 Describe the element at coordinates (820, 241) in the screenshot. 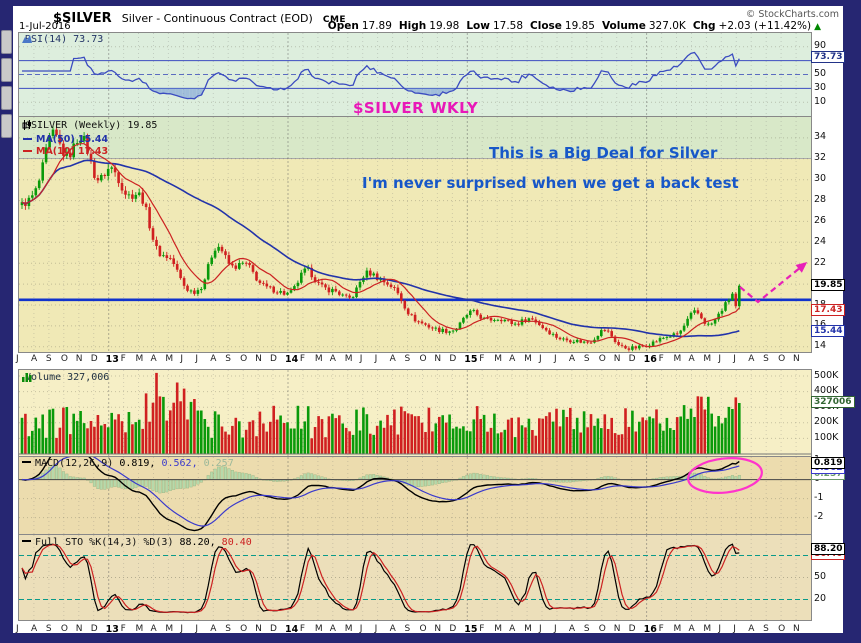

I see `axis-tick-label: 24` at that location.